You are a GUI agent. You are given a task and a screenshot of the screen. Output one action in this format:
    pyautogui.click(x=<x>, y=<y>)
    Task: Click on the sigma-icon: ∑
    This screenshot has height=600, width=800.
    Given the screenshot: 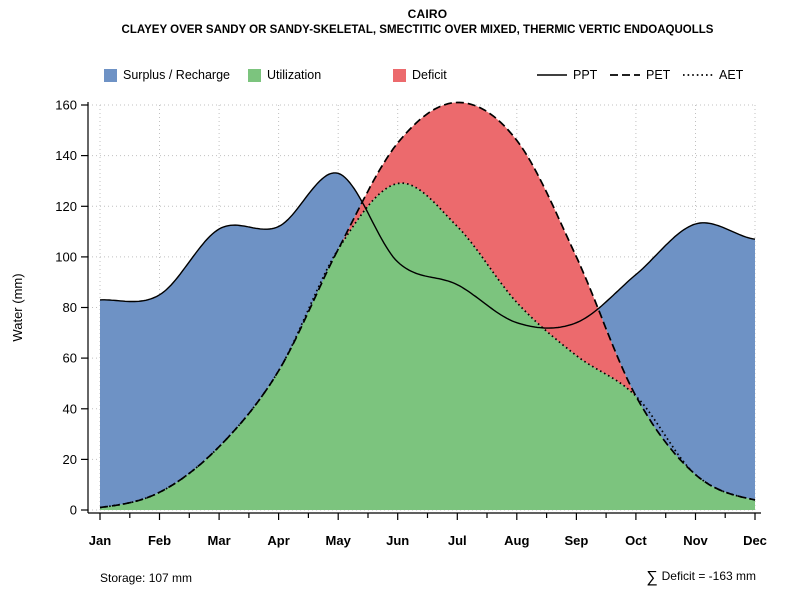 What is the action you would take?
    pyautogui.click(x=652, y=577)
    